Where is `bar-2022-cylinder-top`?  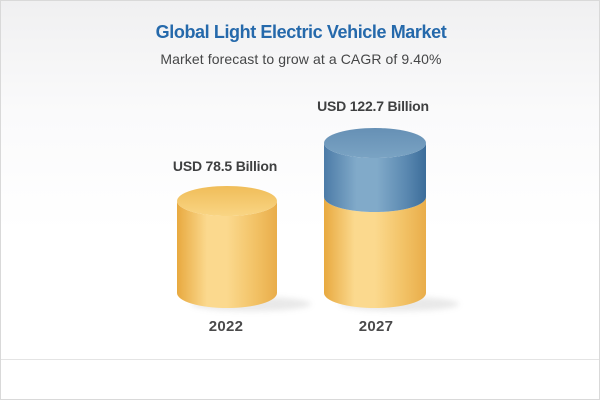 bar-2022-cylinder-top is located at coordinates (227, 201).